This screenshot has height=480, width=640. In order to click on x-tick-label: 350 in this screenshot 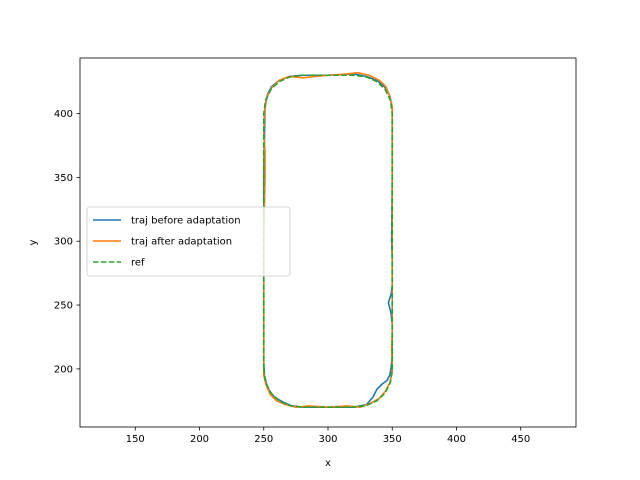, I will do `click(392, 439)`.